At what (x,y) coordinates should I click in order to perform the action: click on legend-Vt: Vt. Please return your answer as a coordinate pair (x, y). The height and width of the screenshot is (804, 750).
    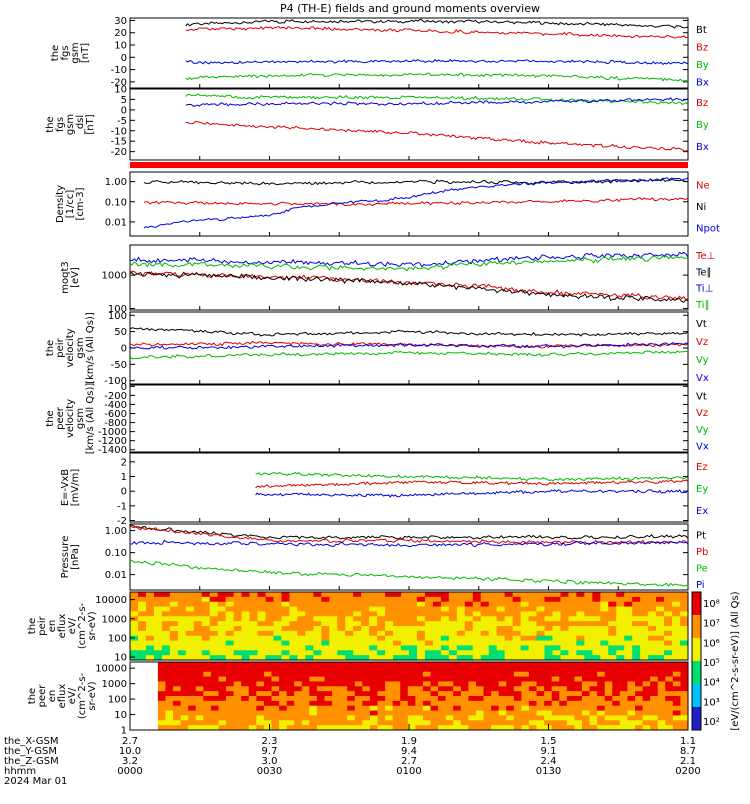
    Looking at the image, I should click on (701, 396).